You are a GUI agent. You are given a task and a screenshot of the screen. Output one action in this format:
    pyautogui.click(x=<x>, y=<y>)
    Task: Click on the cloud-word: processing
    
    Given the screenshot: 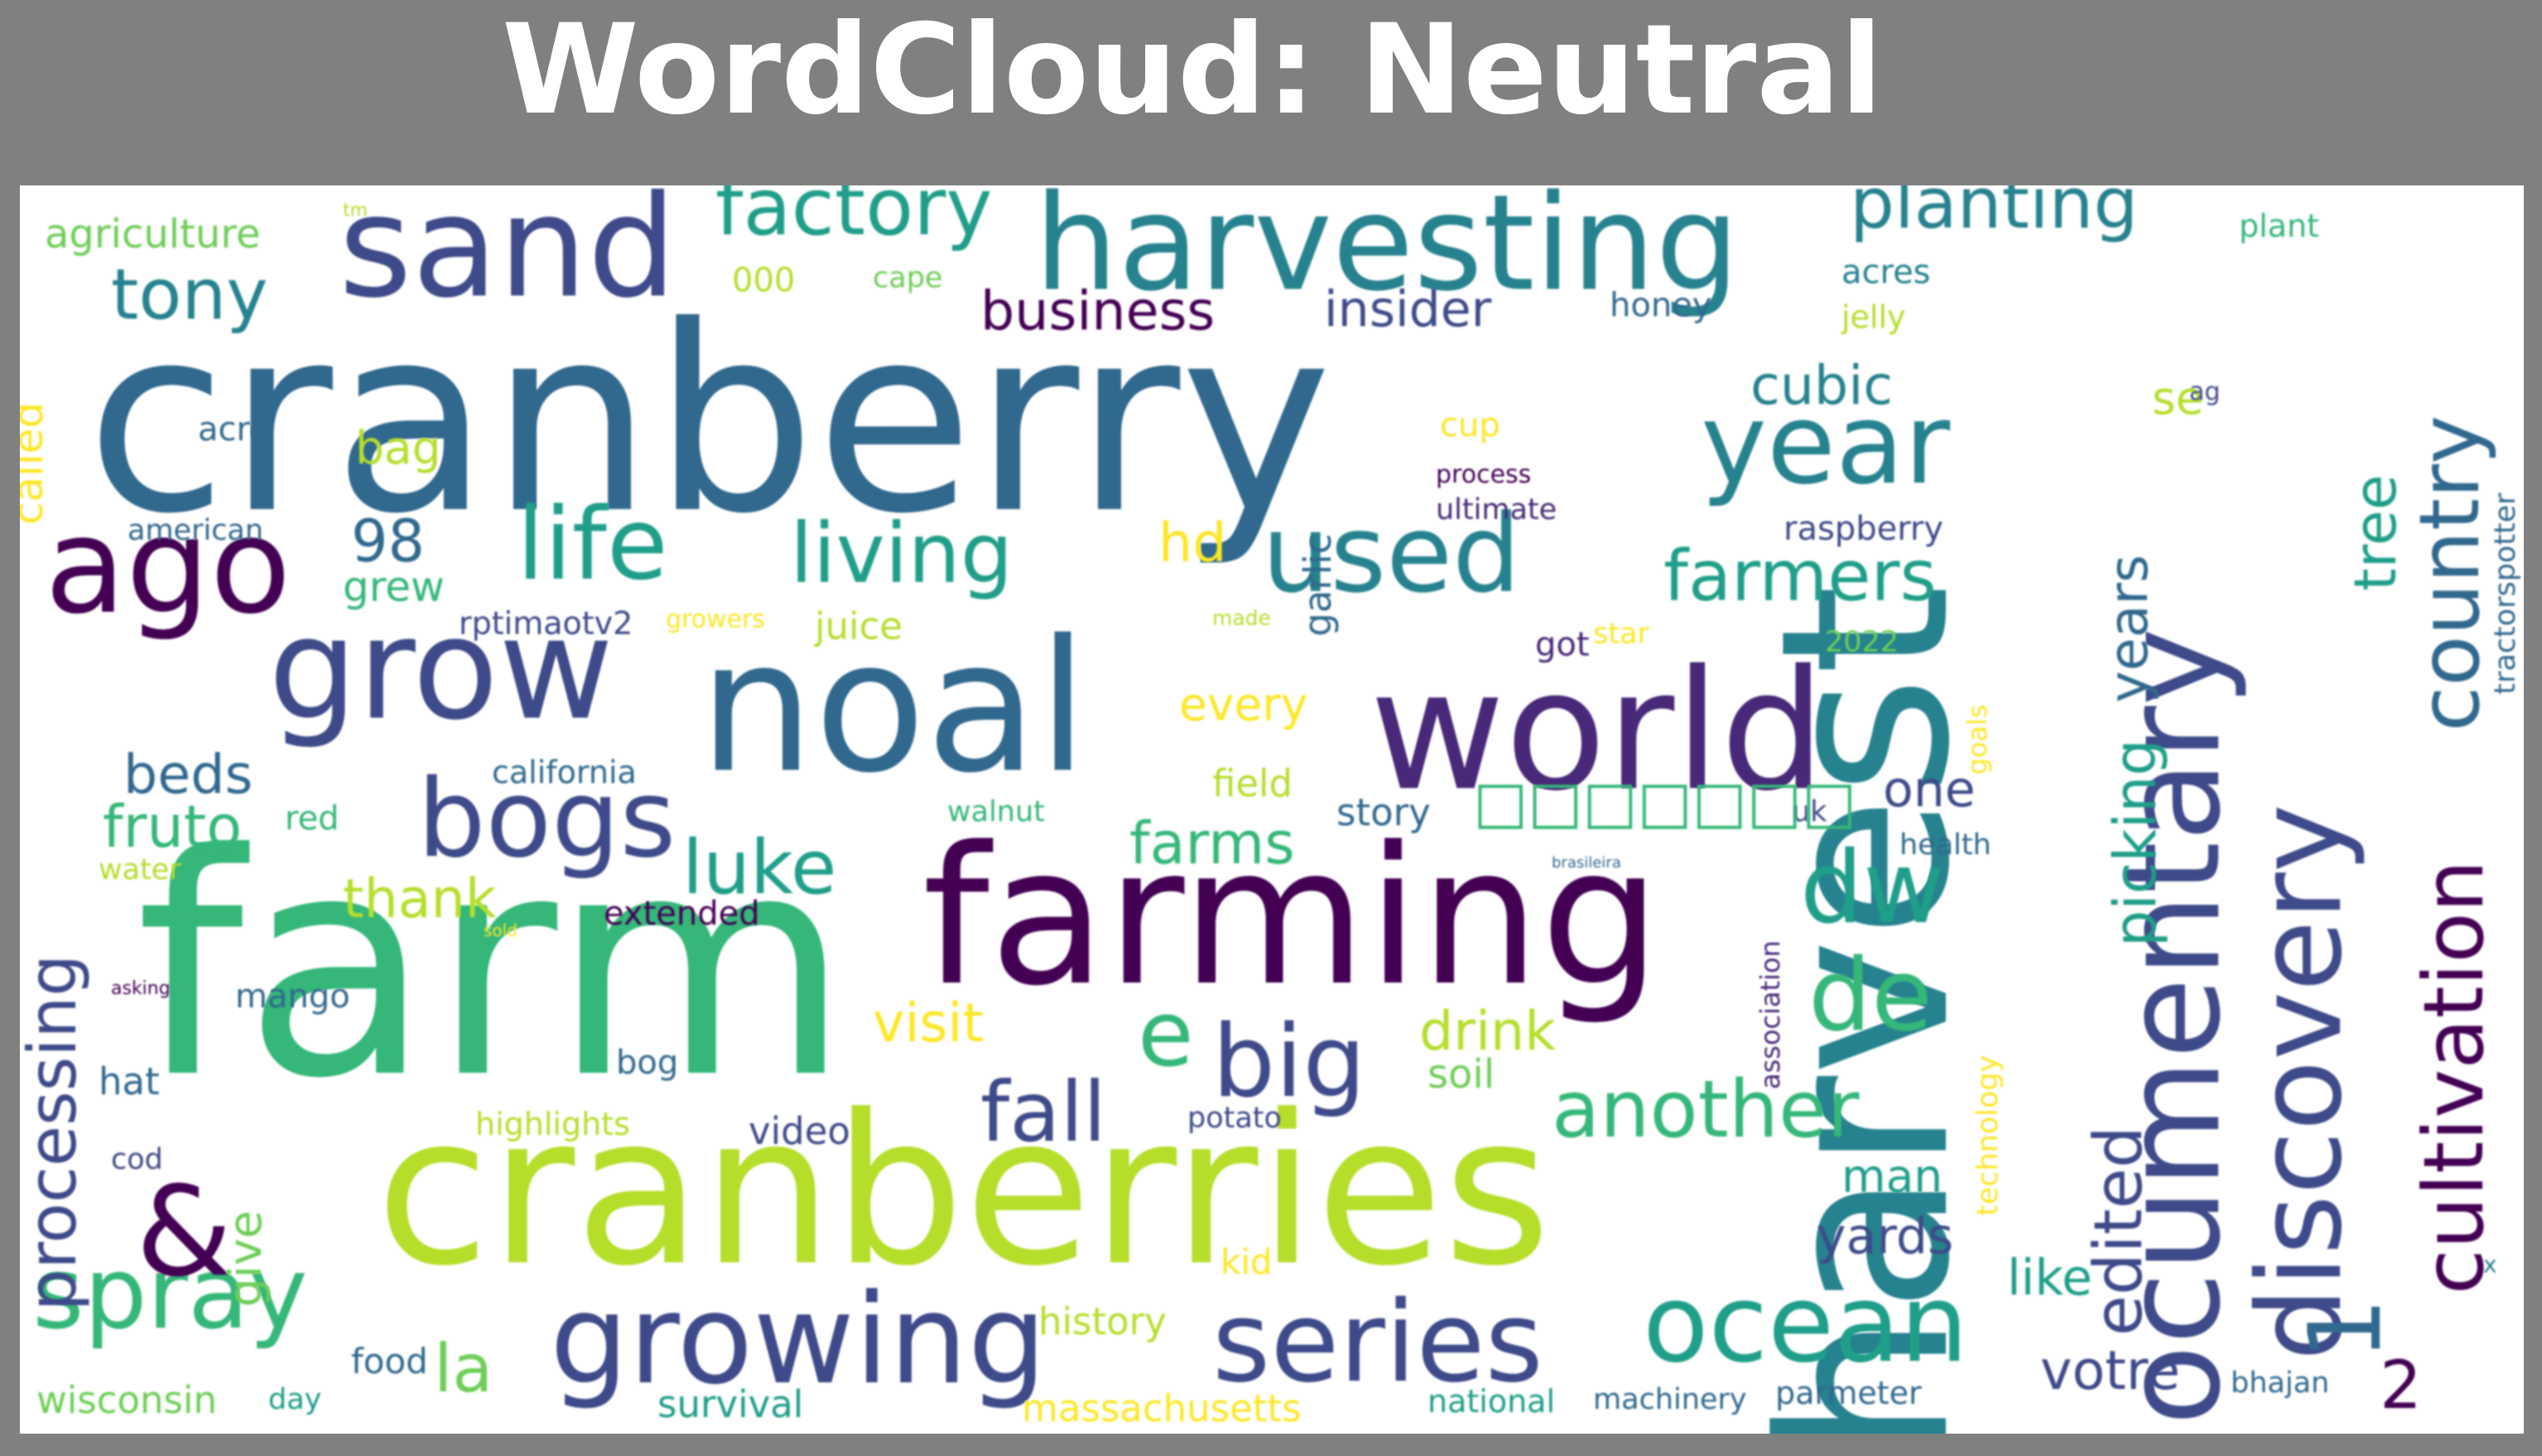 What is the action you would take?
    pyautogui.click(x=55, y=1132)
    